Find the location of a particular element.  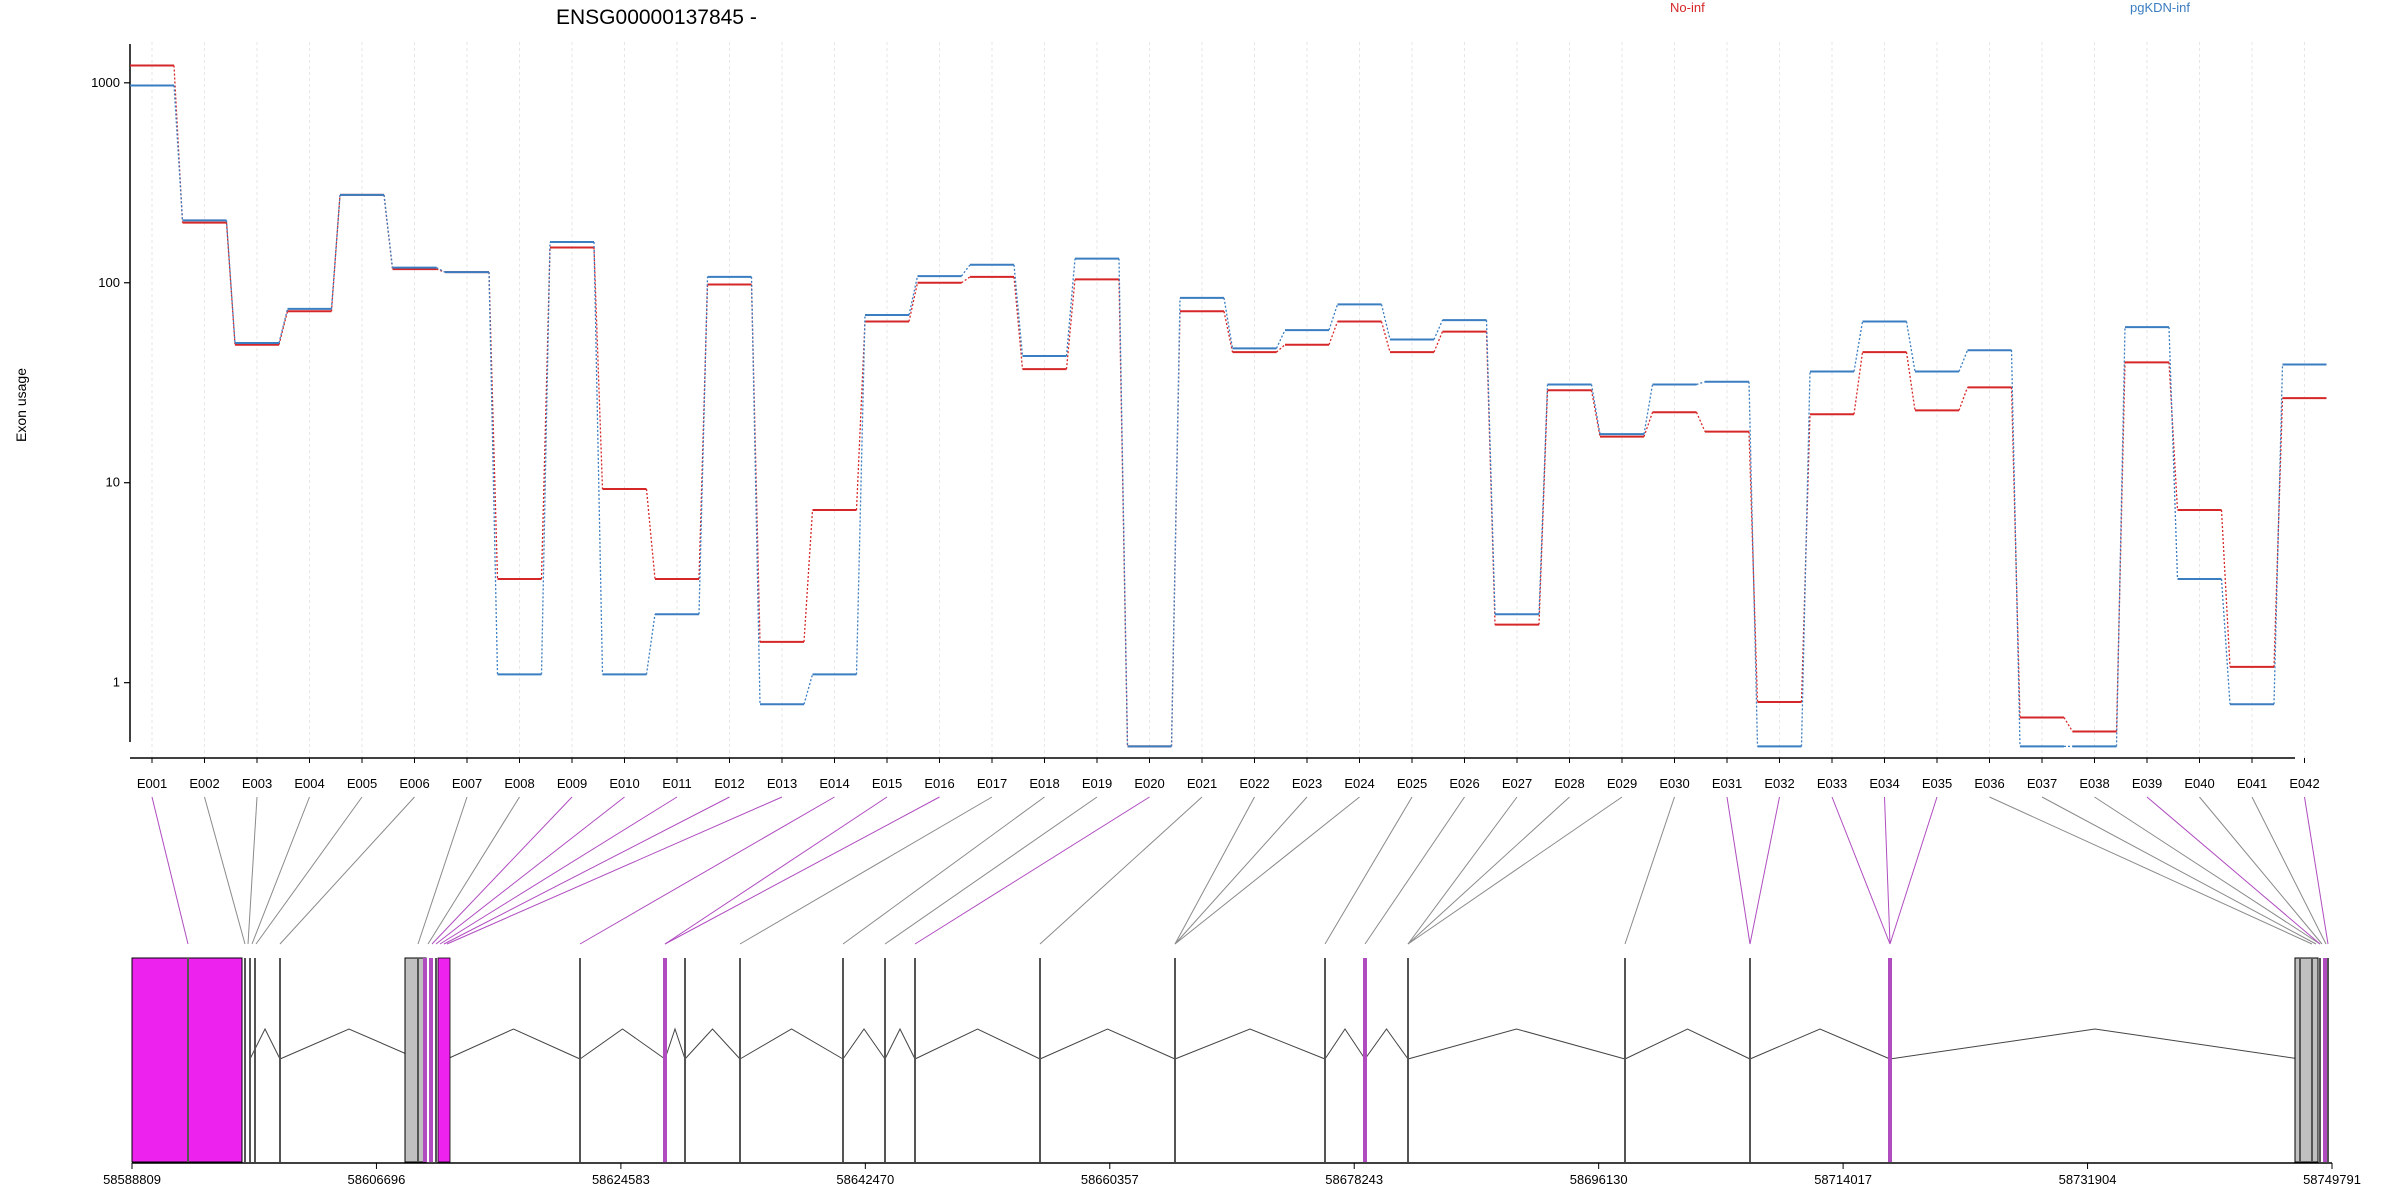

x-tick-label: E040 is located at coordinates (2199, 783).